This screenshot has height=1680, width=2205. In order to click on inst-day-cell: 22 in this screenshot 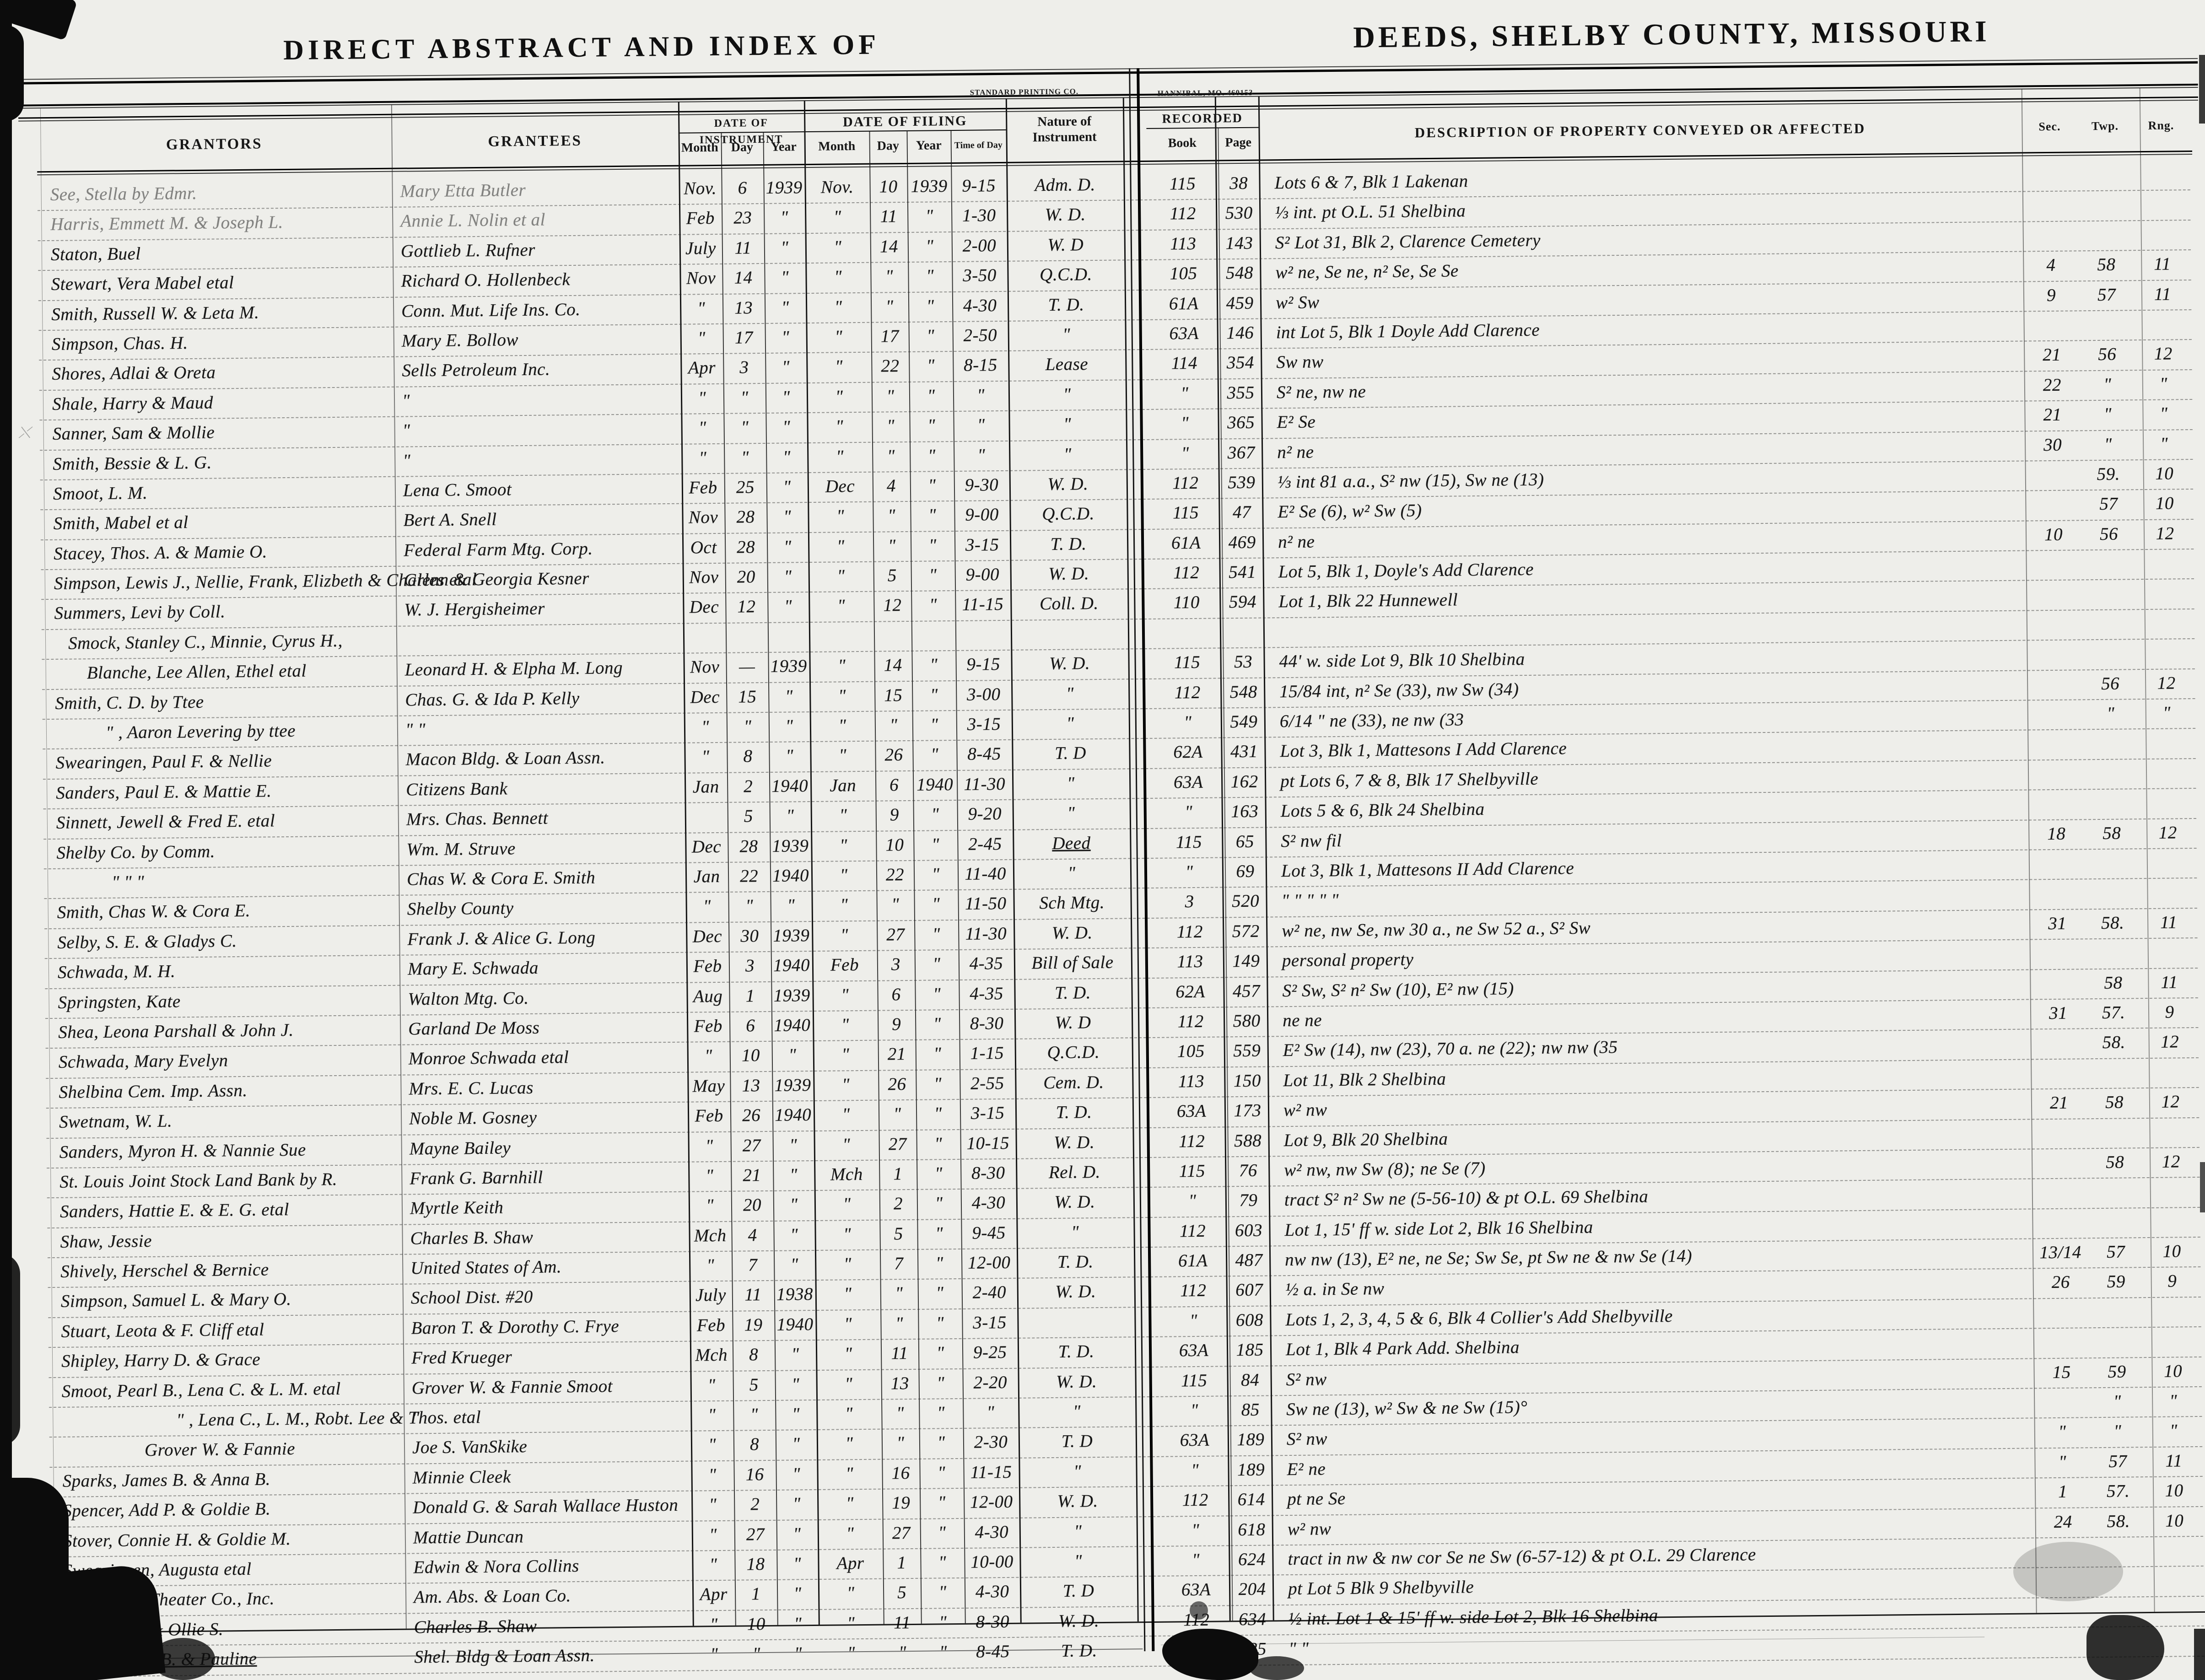, I will do `click(749, 876)`.